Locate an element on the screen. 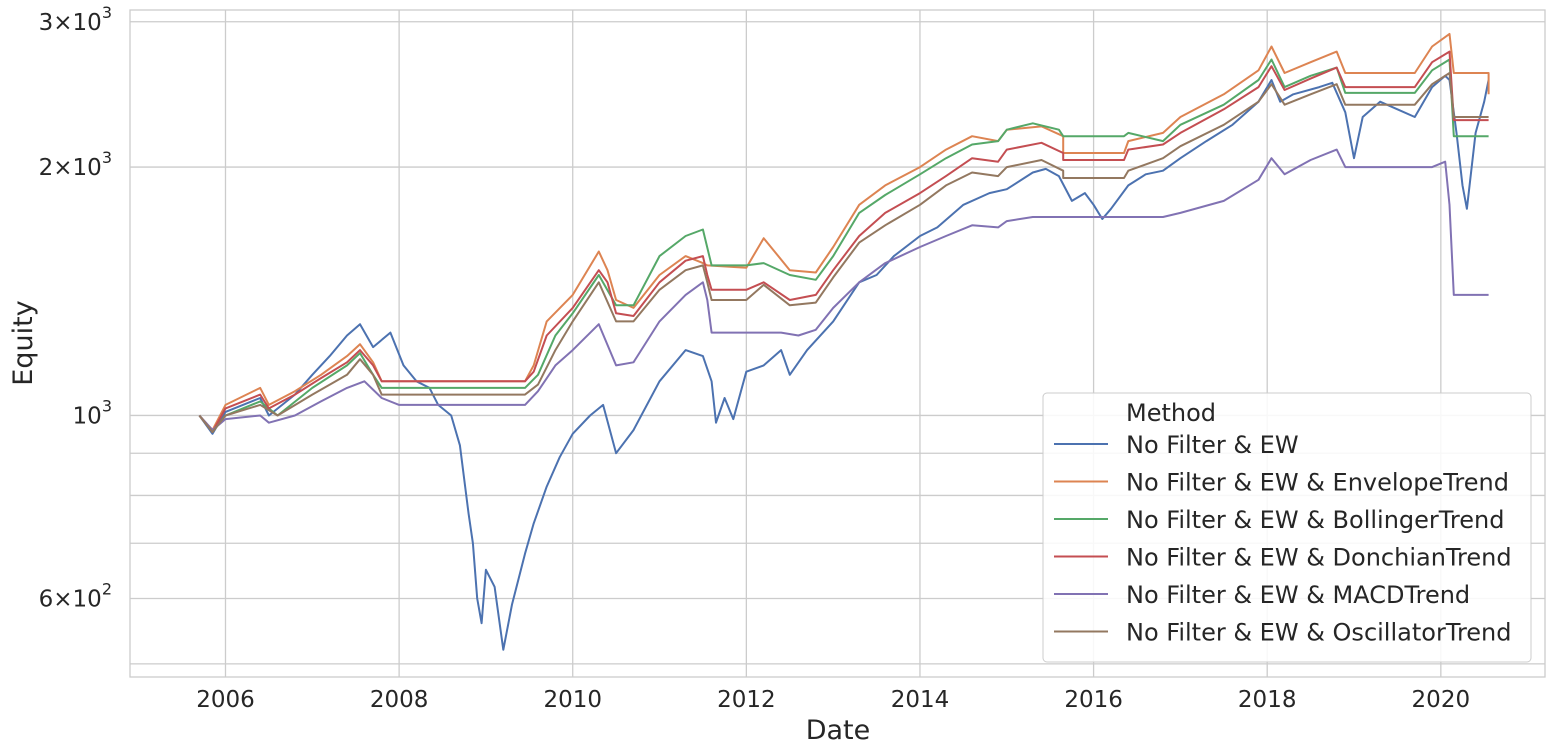 Image resolution: width=1552 pixels, height=746 pixels. y-tick-mantissa: 6 is located at coordinates (46, 600).